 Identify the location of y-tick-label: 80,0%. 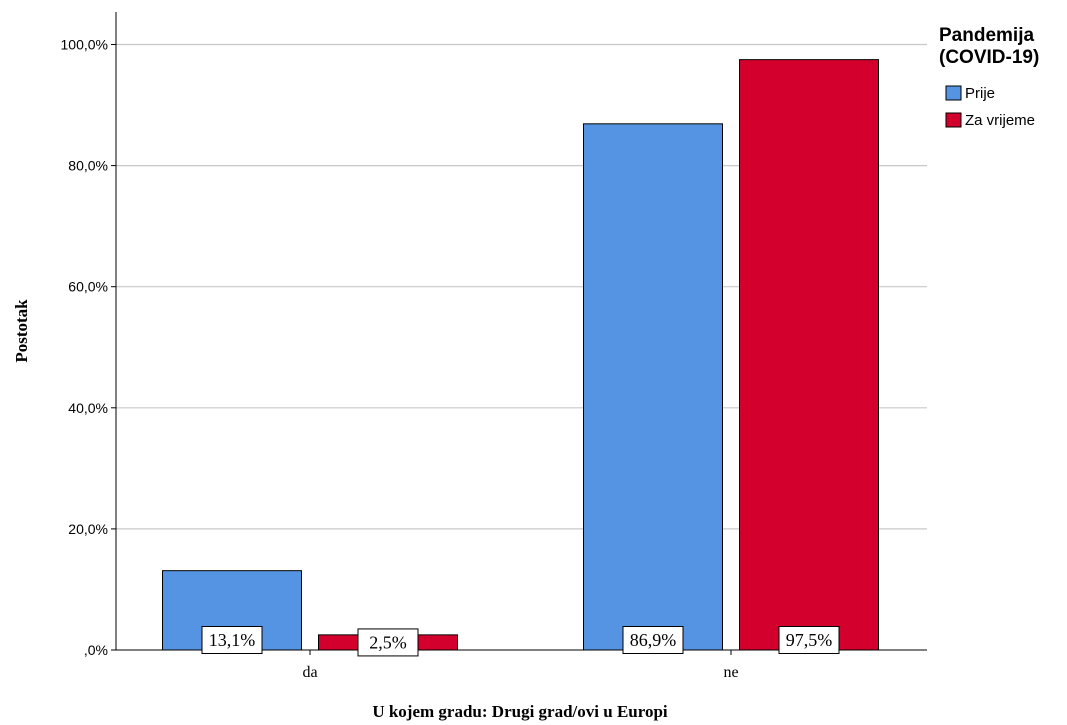
(88, 166).